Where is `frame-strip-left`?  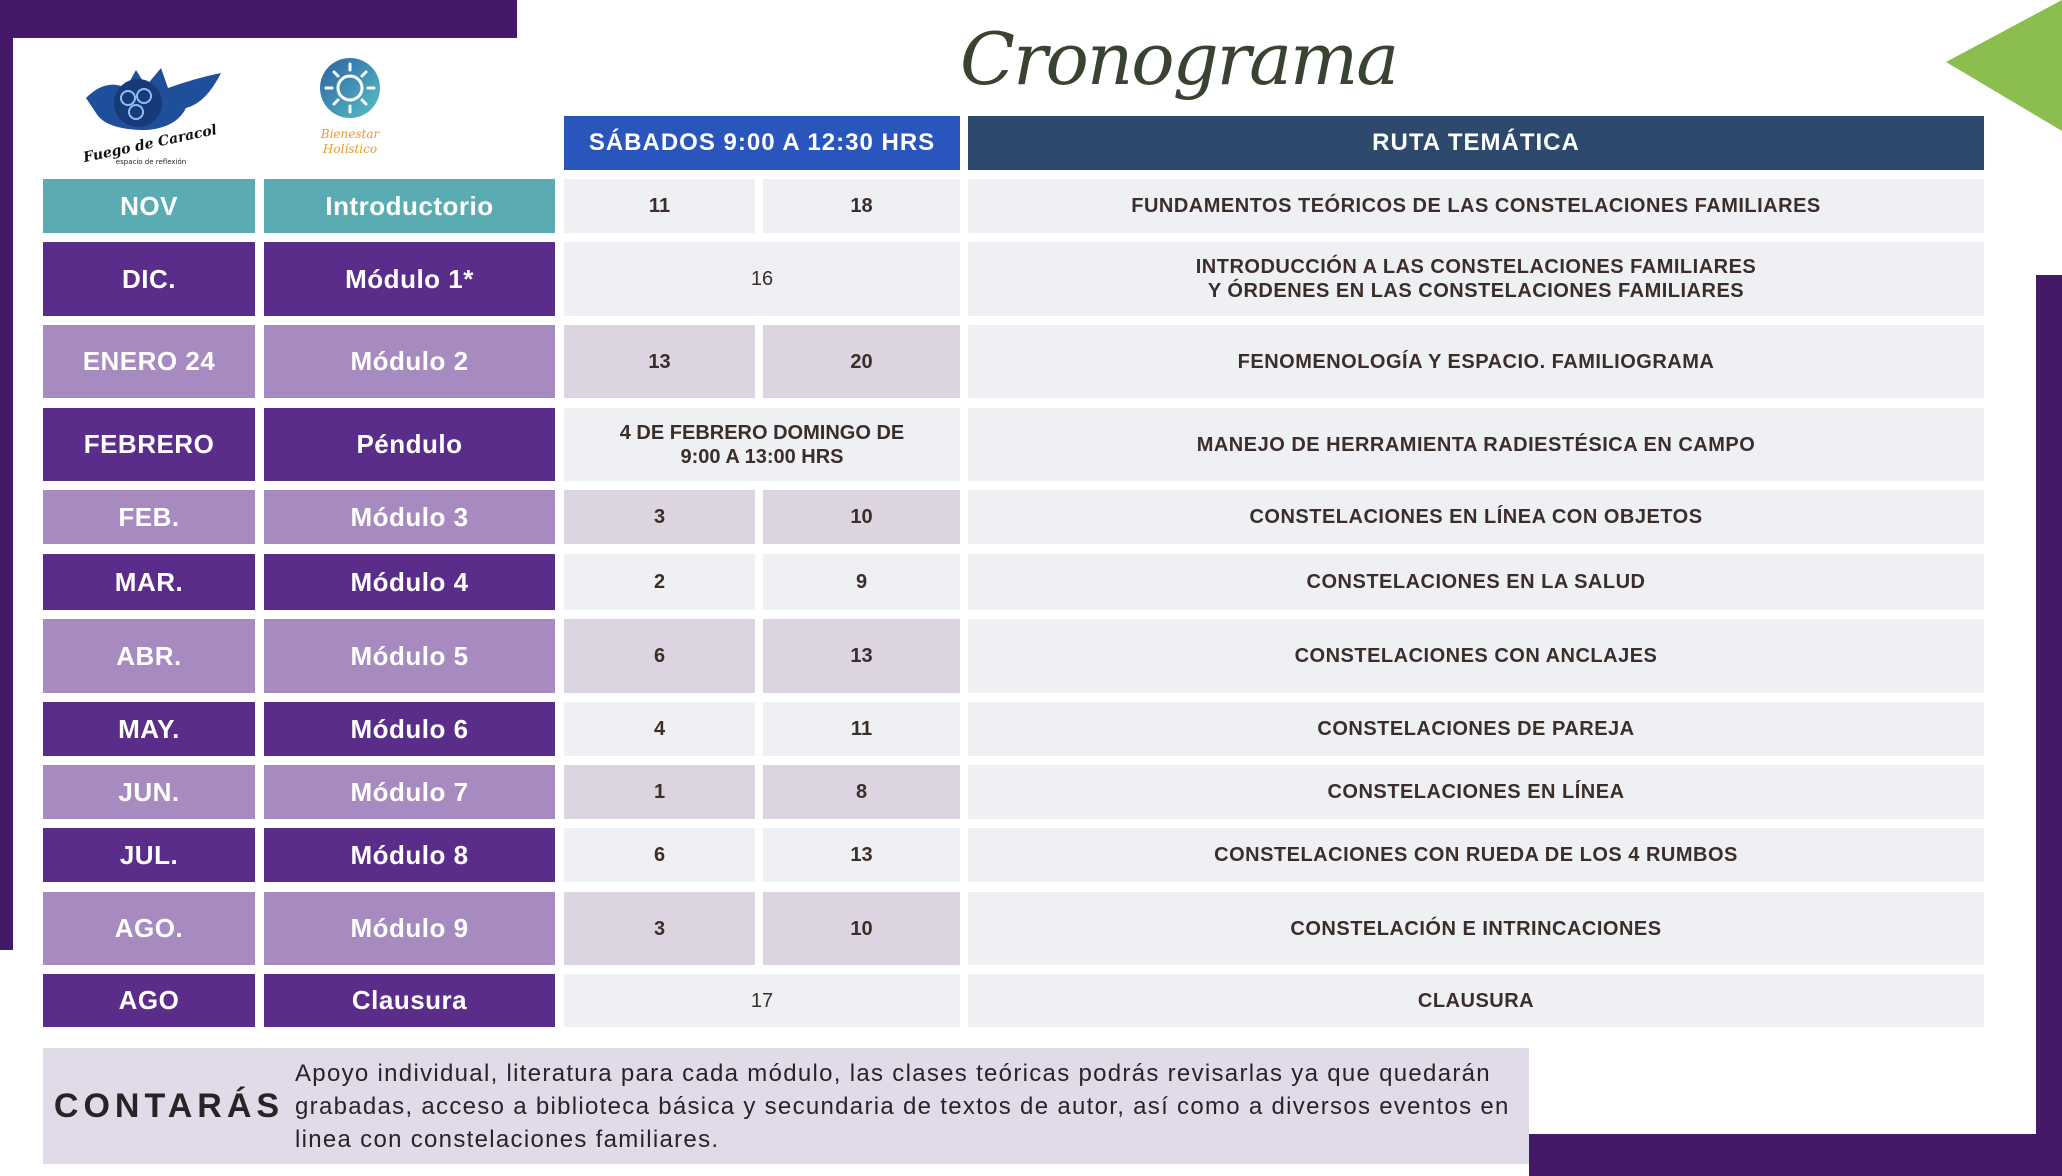
frame-strip-left is located at coordinates (6, 475).